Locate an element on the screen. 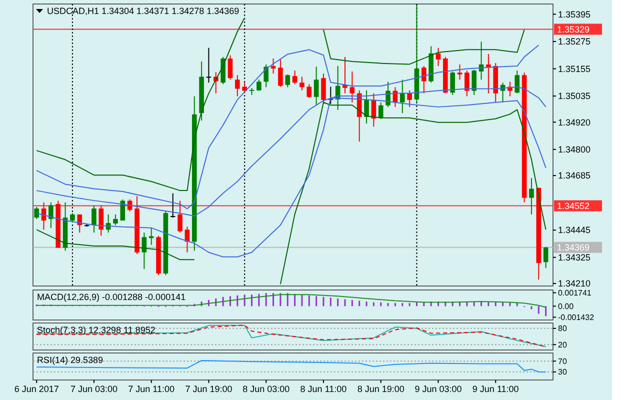  y-tick-label: 1.34685 is located at coordinates (574, 175).